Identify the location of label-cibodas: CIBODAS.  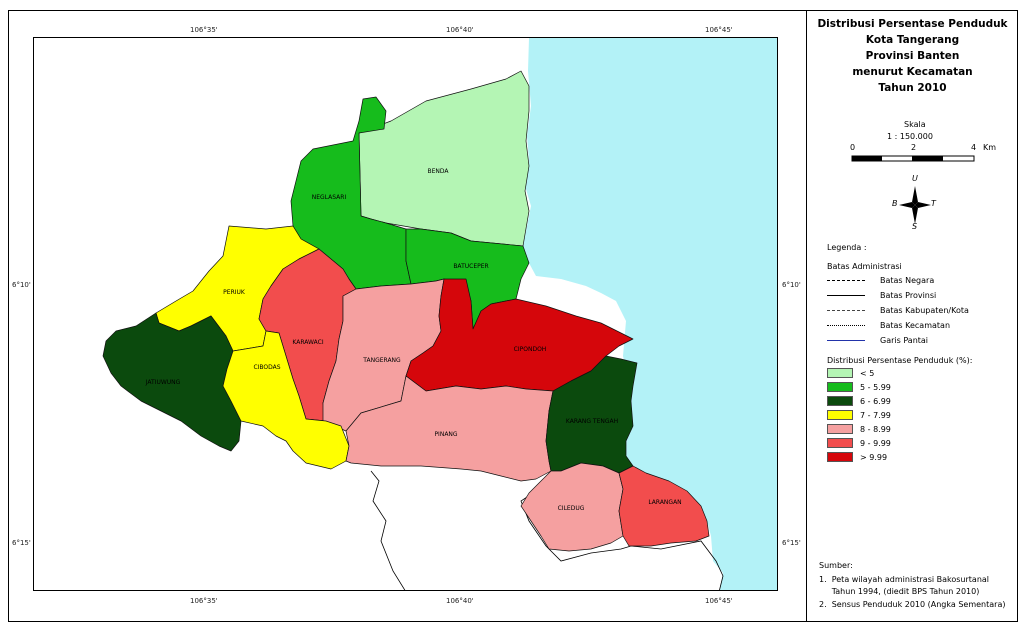
(266, 367).